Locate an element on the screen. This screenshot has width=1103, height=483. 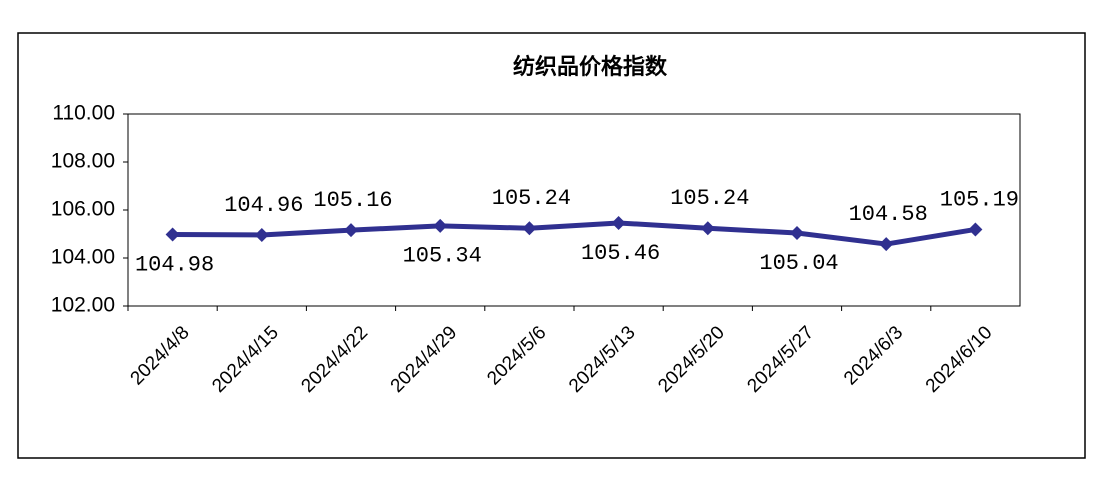
data-label: 105.19 is located at coordinates (979, 199).